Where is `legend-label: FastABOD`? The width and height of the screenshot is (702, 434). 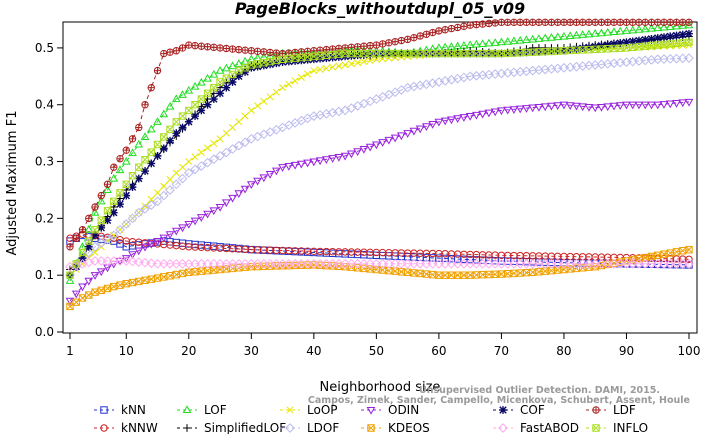 legend-label: FastABOD is located at coordinates (549, 427).